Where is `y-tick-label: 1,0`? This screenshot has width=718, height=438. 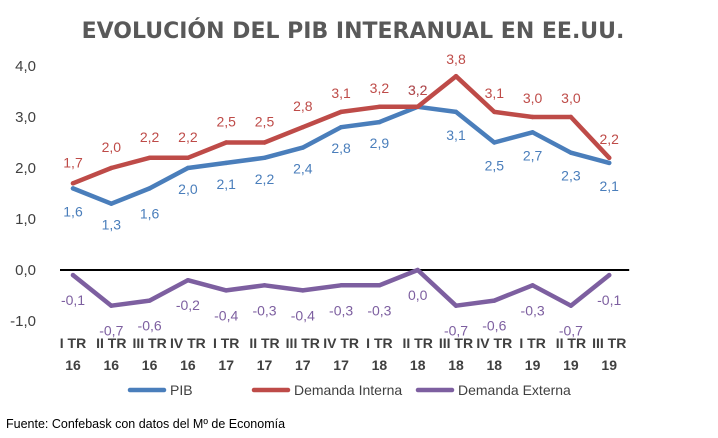
y-tick-label: 1,0 is located at coordinates (25, 219).